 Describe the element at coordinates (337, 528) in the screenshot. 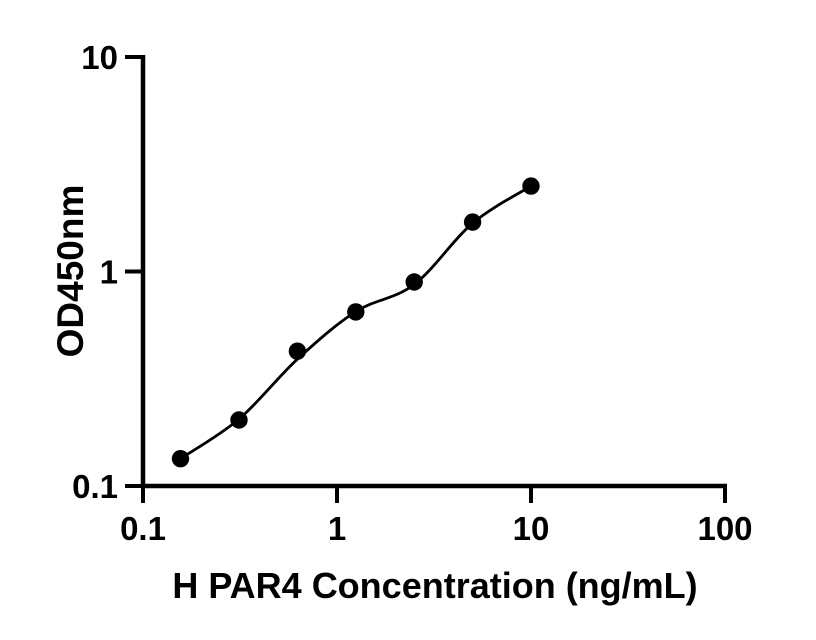

I see `x-tick-label: 1` at that location.